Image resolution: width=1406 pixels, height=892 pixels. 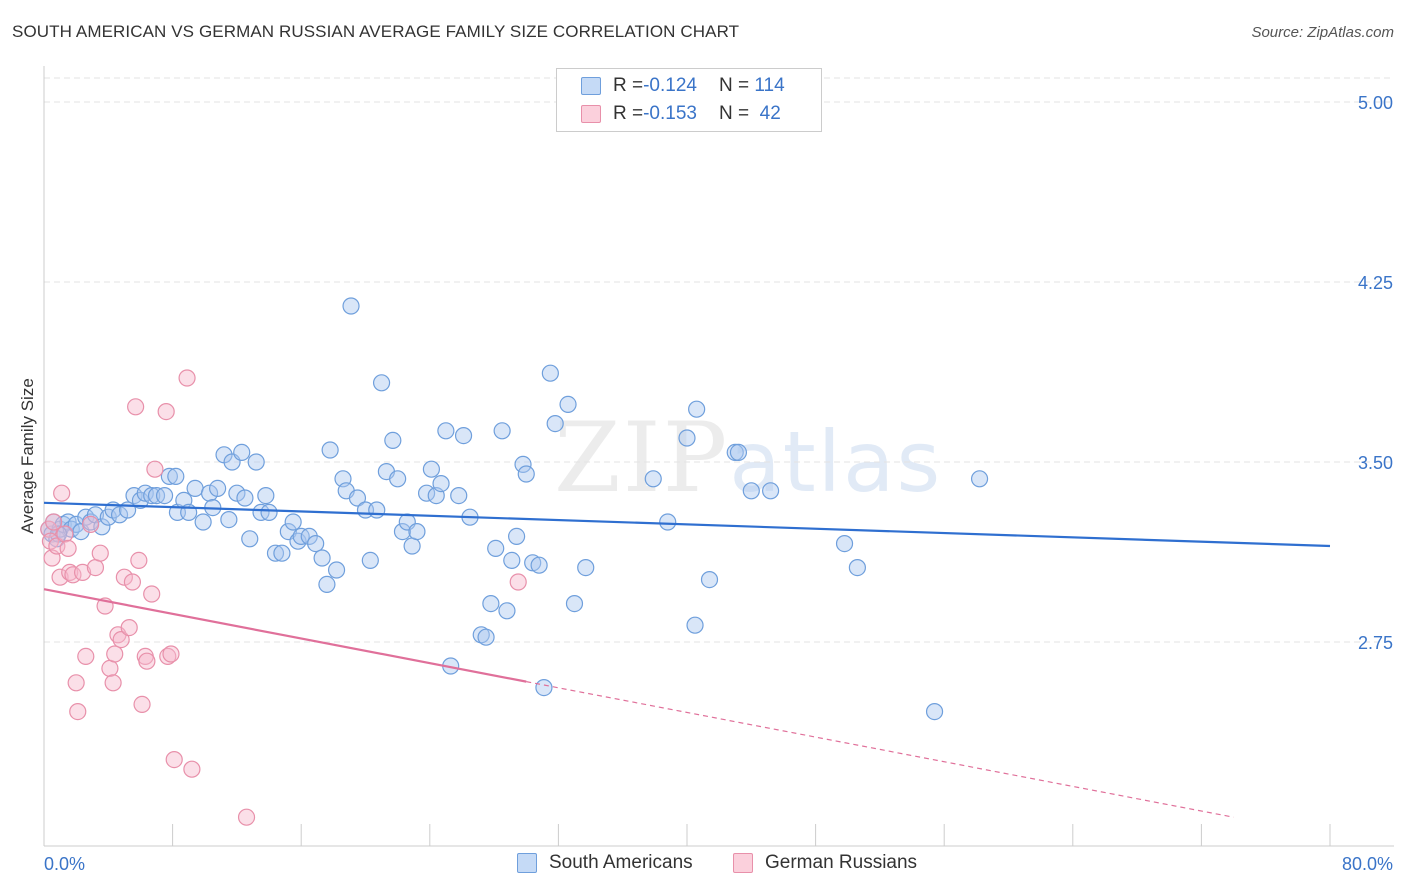 What do you see at coordinates (687, 524) in the screenshot?
I see `south-american-trend-line` at bounding box center [687, 524].